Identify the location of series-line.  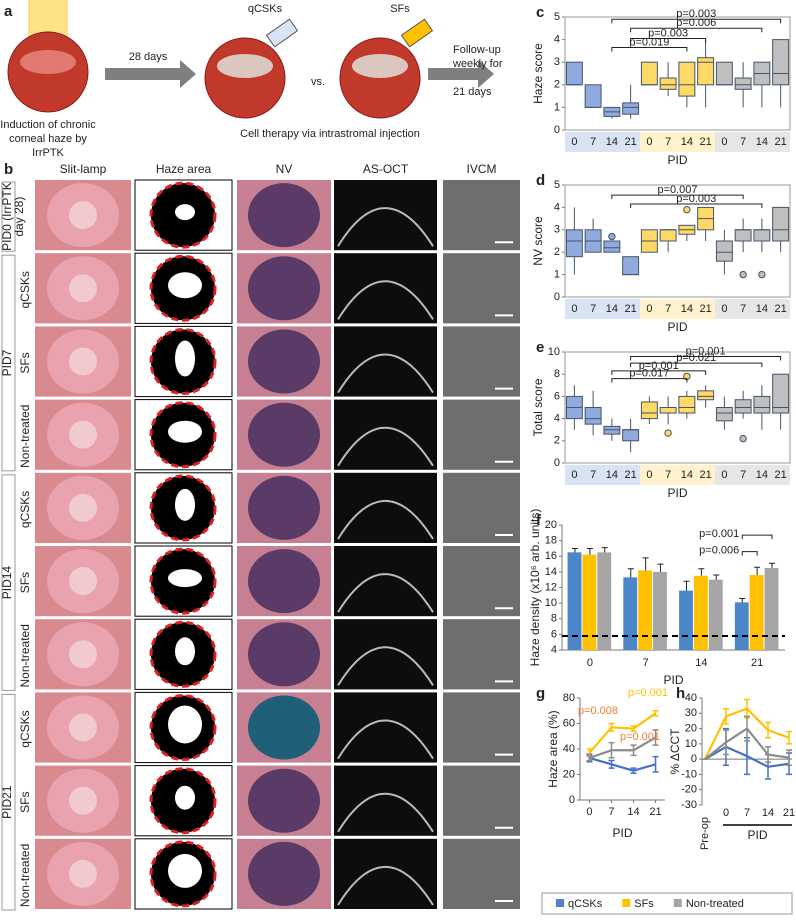
(623, 747).